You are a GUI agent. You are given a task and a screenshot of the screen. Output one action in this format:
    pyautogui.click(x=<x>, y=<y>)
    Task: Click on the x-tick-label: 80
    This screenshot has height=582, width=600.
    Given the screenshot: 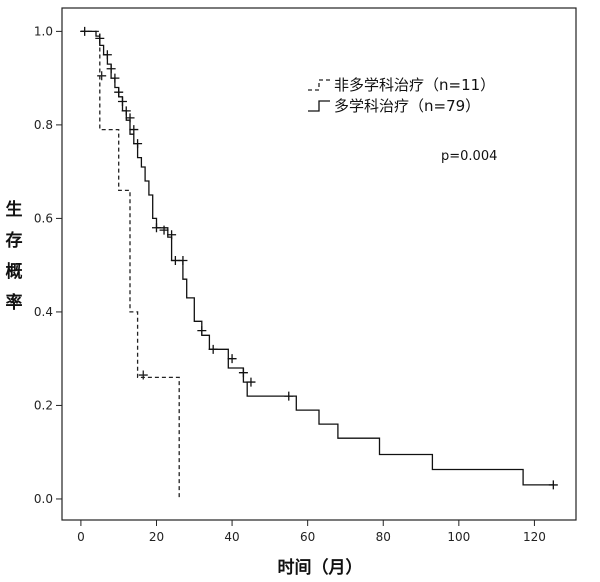 What is the action you would take?
    pyautogui.click(x=383, y=537)
    